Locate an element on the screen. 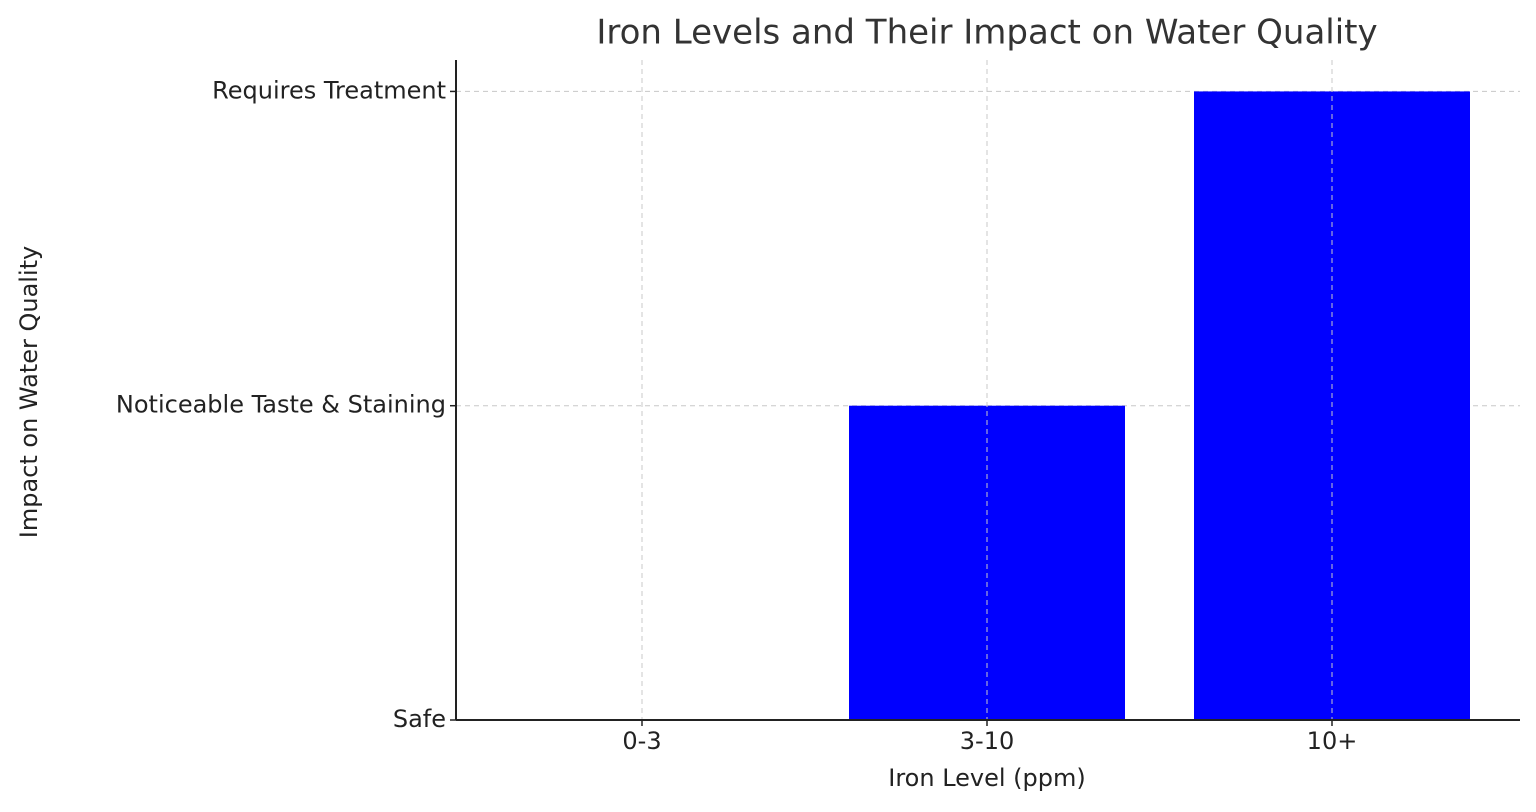  x-tick-label: 10+ is located at coordinates (1332, 741).